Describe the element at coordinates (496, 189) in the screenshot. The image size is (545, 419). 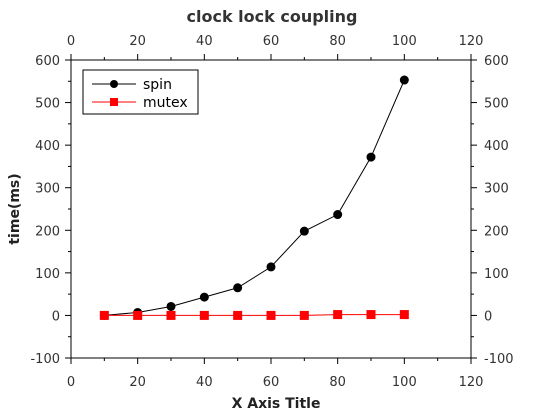
I see `y-tick-label-right: 300` at that location.